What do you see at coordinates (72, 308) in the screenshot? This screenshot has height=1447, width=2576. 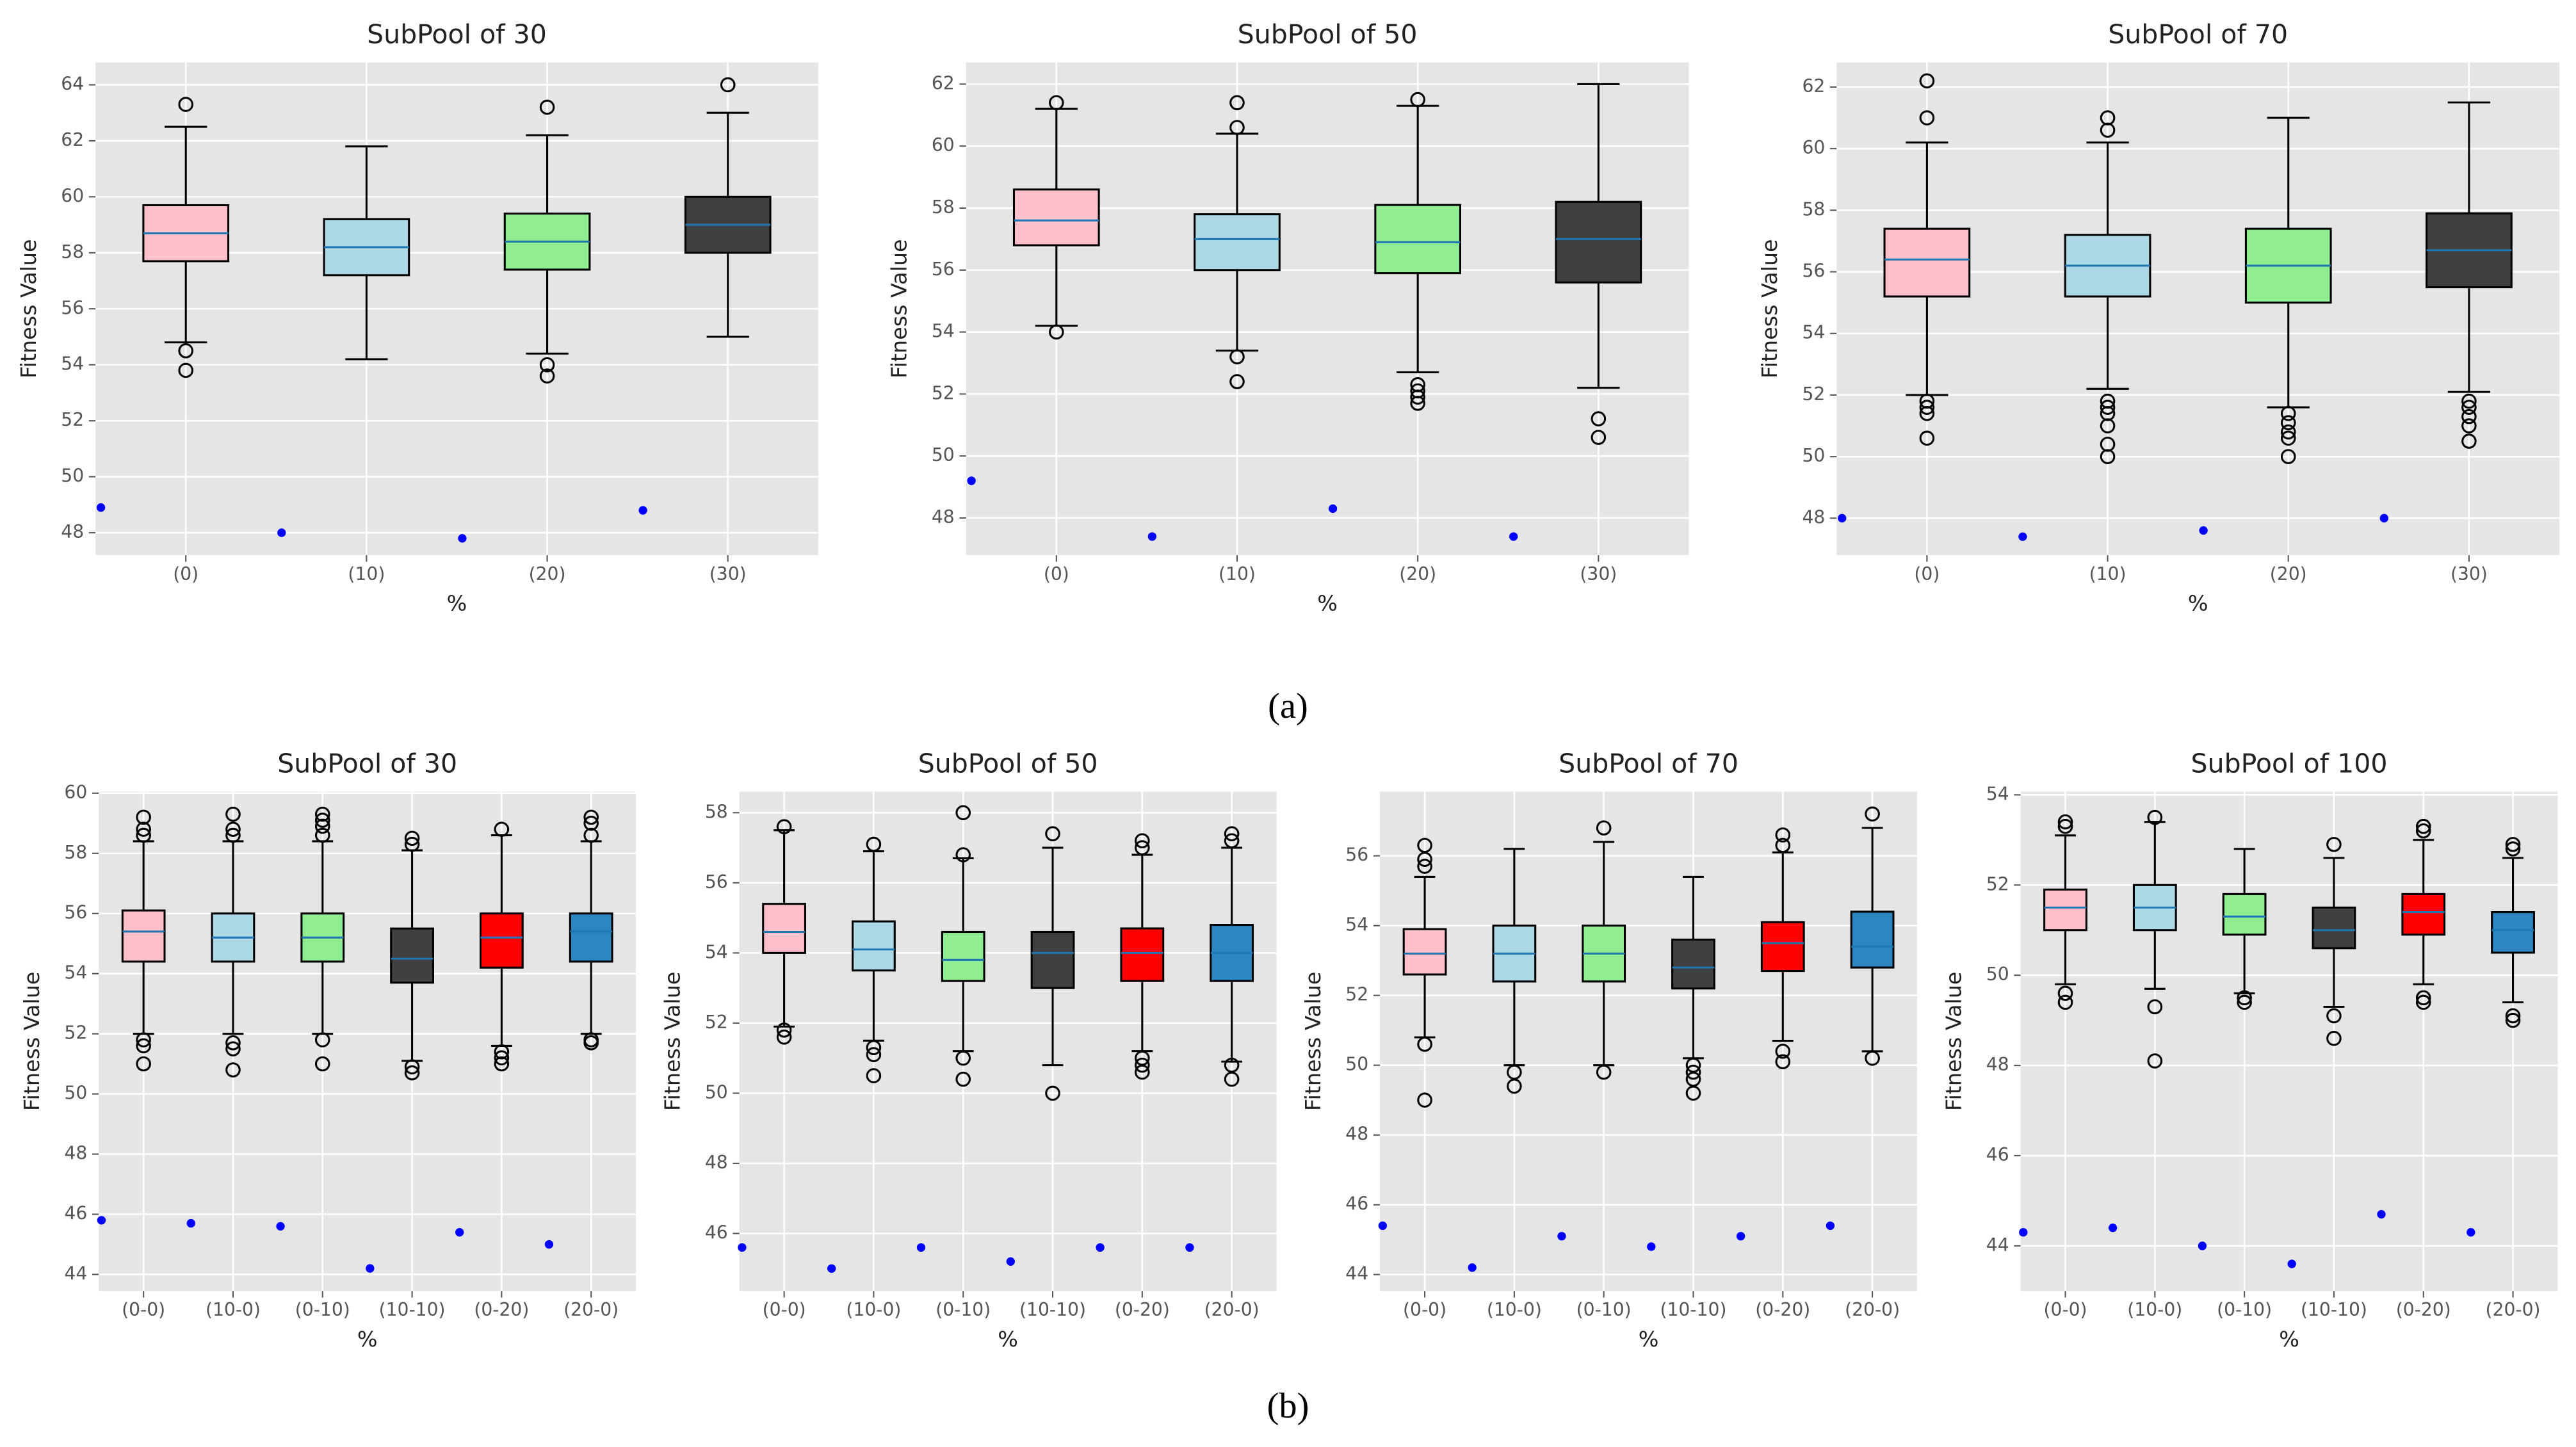 I see `y-tick-label: 56` at bounding box center [72, 308].